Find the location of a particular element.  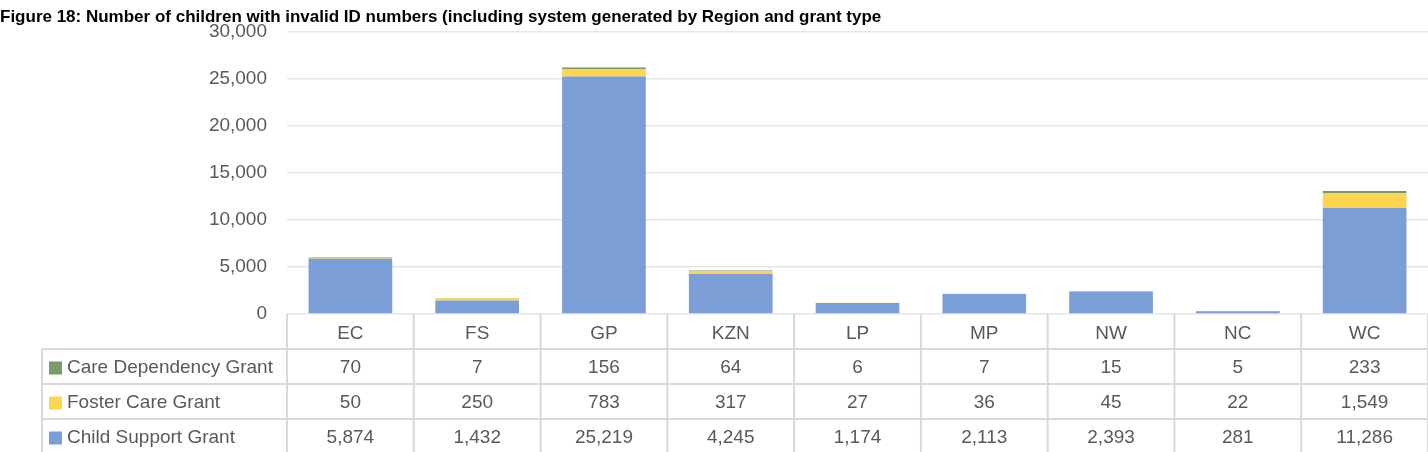

data-label: 27 is located at coordinates (857, 401).